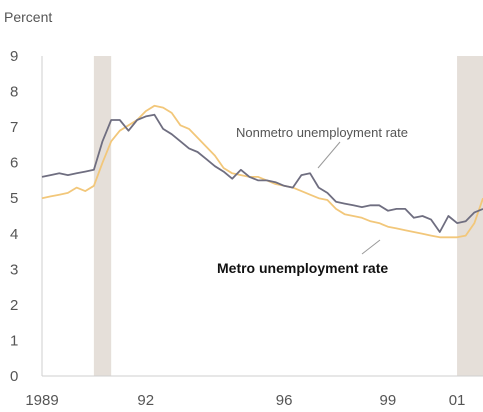  What do you see at coordinates (14, 269) in the screenshot?
I see `y-tick-label-3: 3` at bounding box center [14, 269].